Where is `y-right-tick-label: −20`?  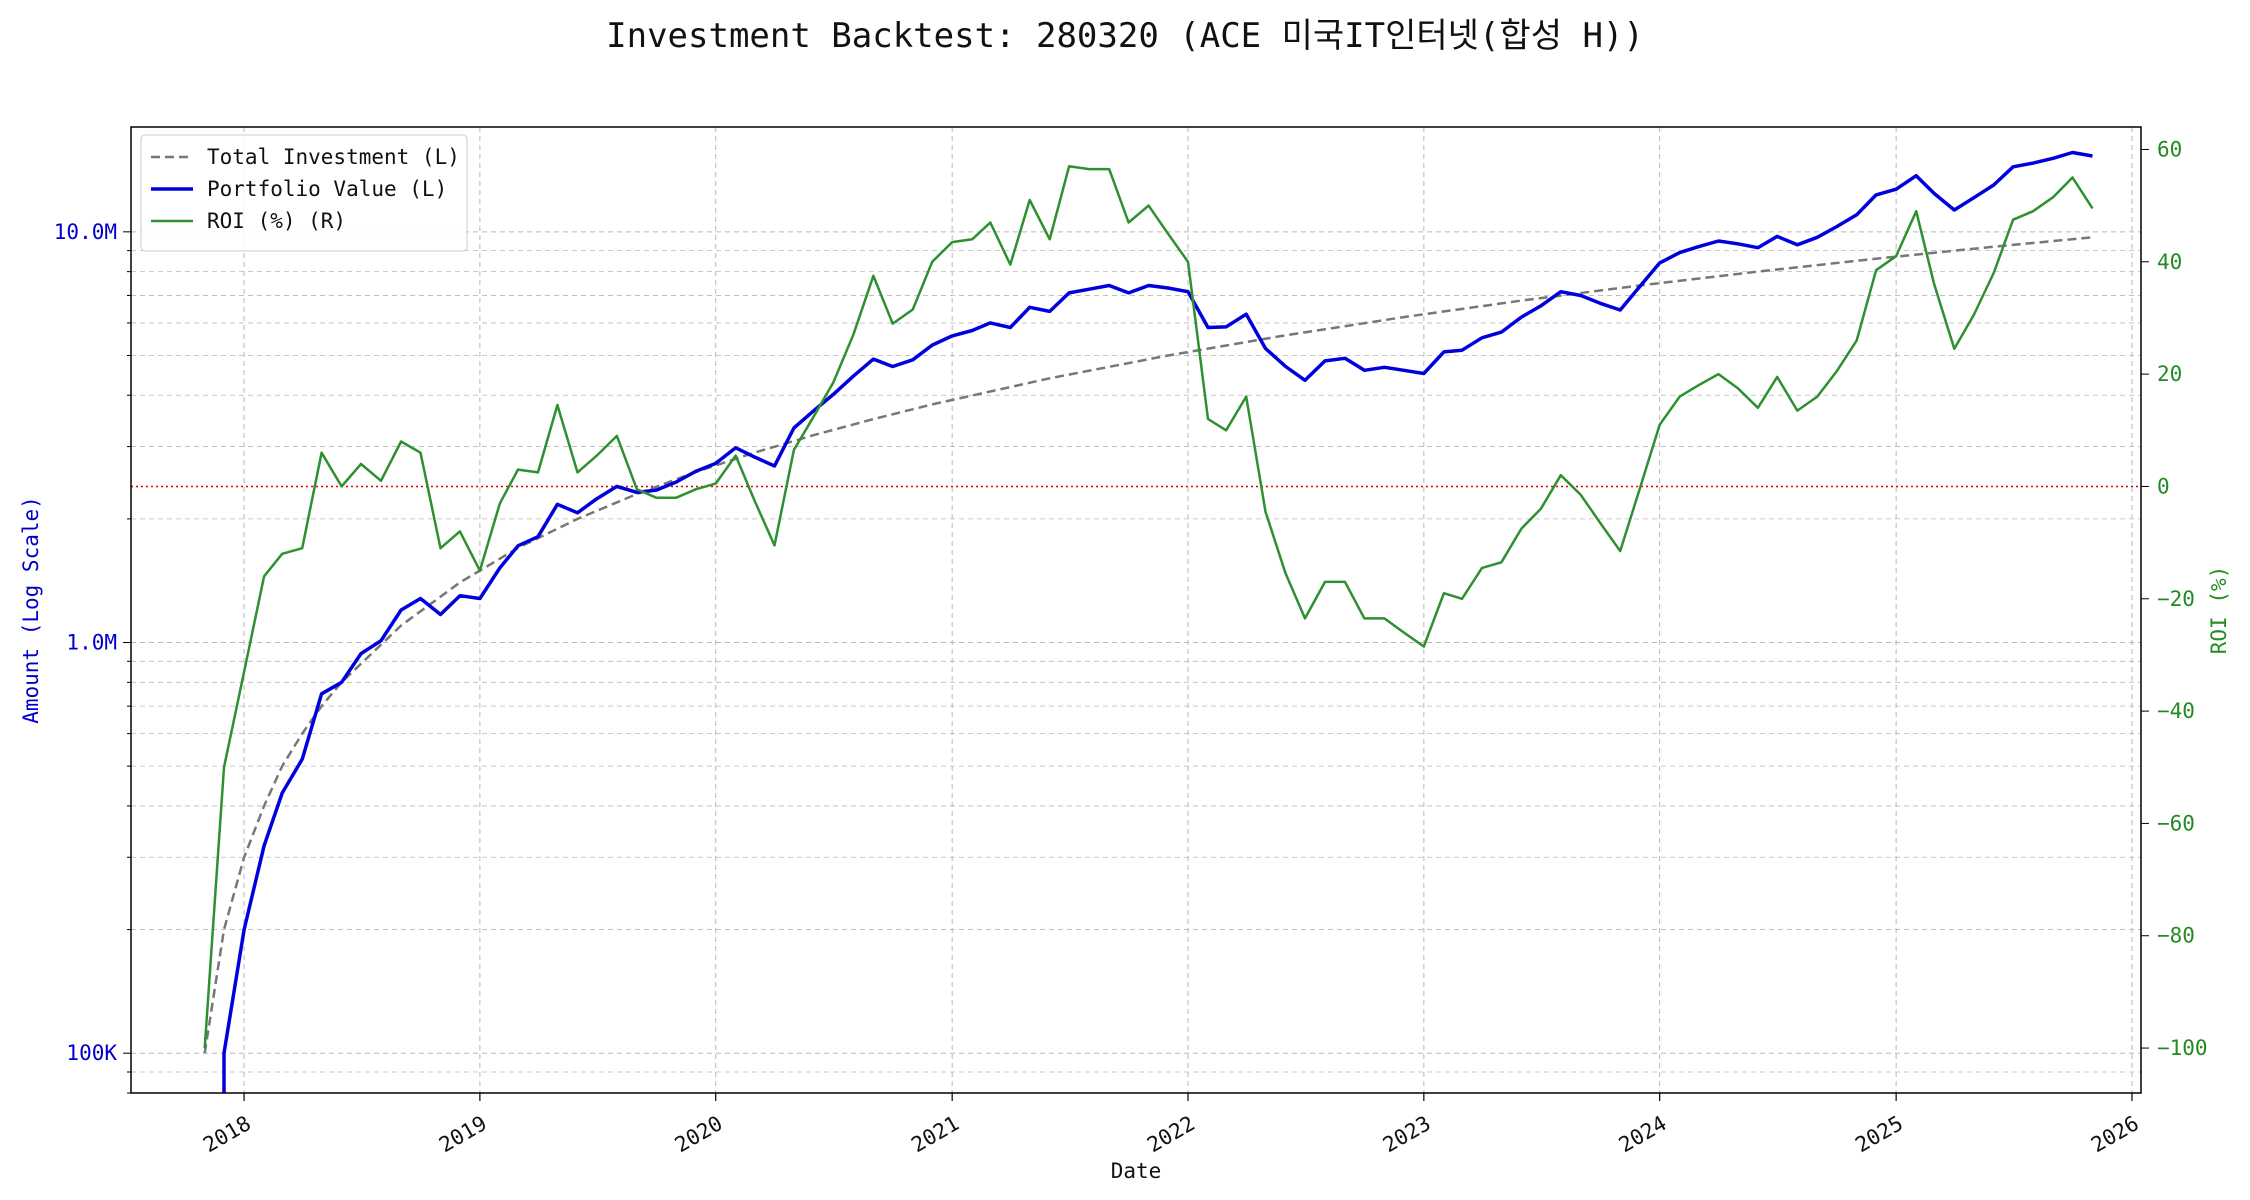
y-right-tick-label: −20 is located at coordinates (2176, 599).